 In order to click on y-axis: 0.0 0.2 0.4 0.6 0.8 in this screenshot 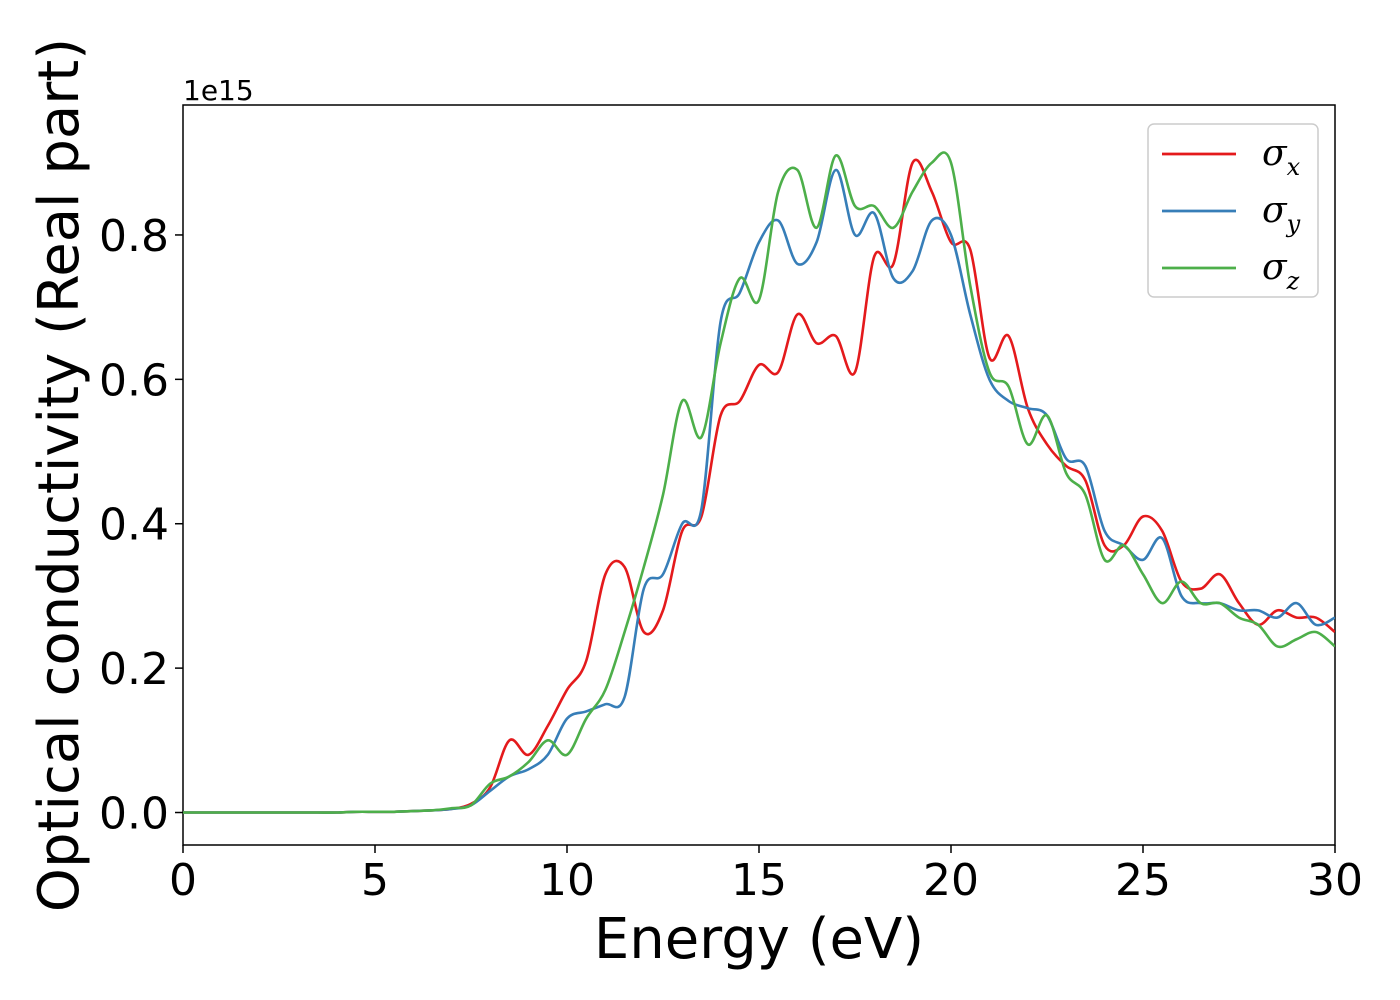, I will do `click(141, 525)`.